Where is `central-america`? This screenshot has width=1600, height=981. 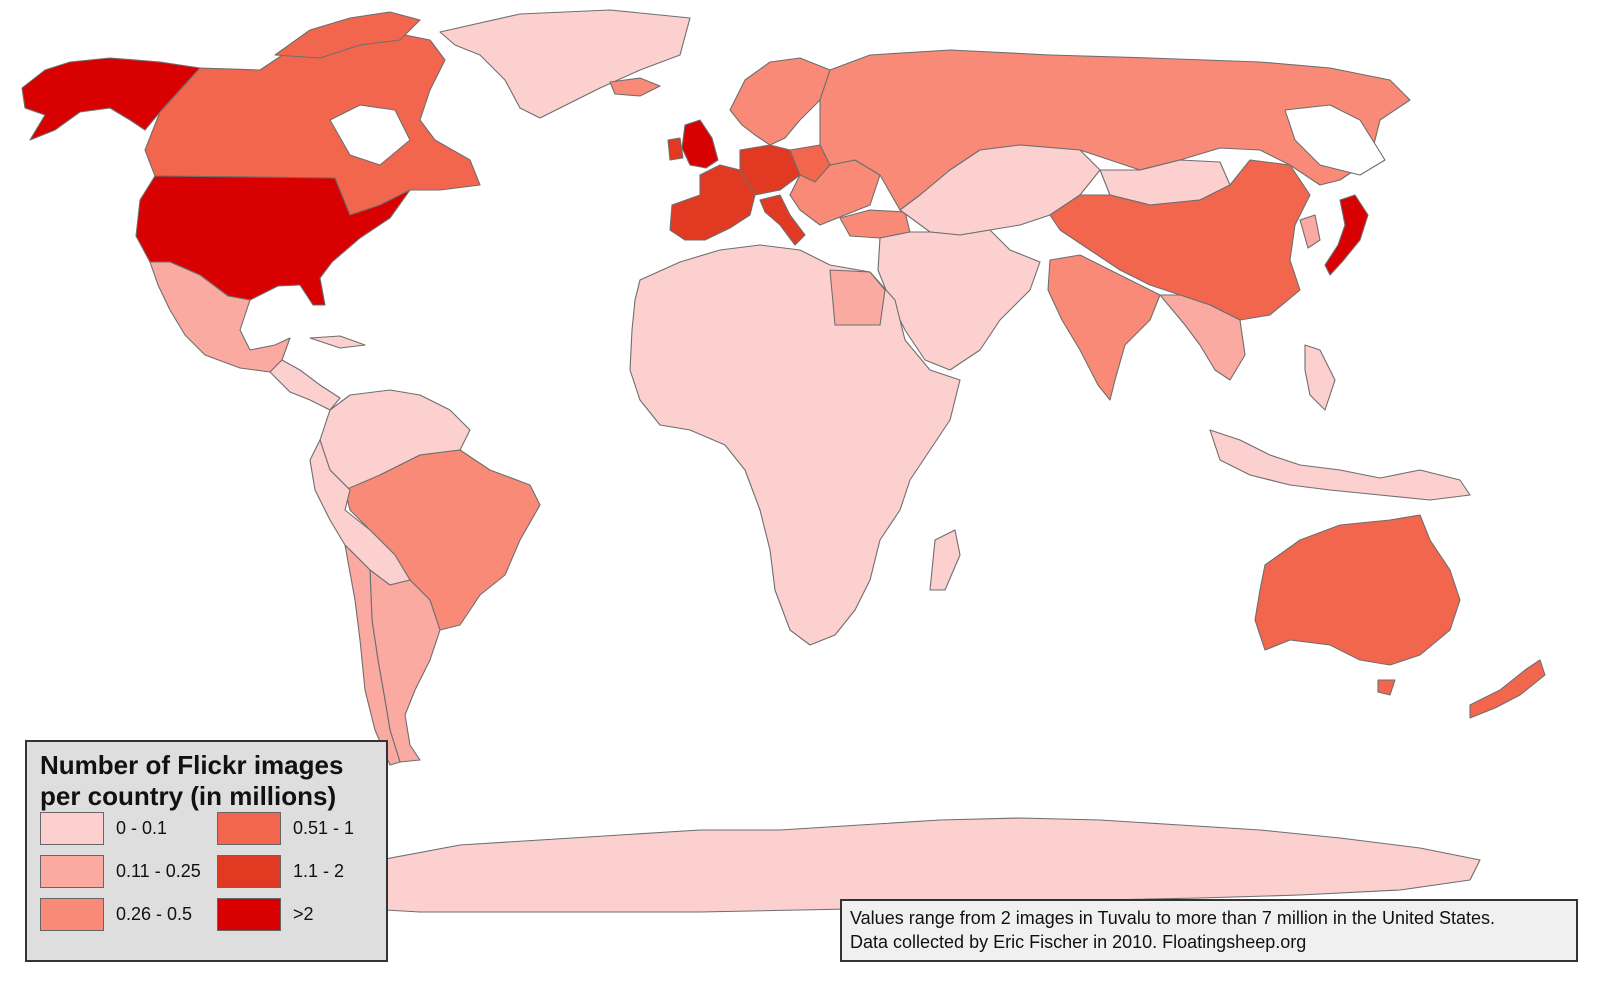 central-america is located at coordinates (305, 385).